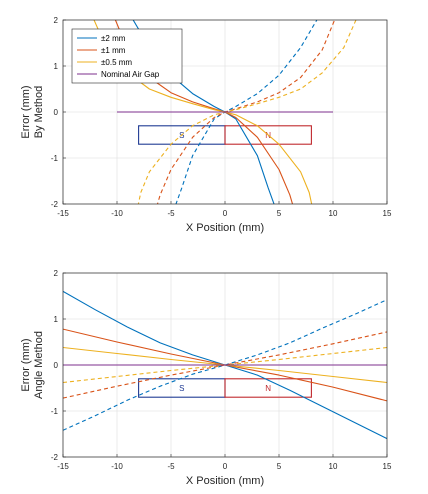  Describe the element at coordinates (113, 50) in the screenshot. I see `legend-entry-label: ±1 mm` at that location.